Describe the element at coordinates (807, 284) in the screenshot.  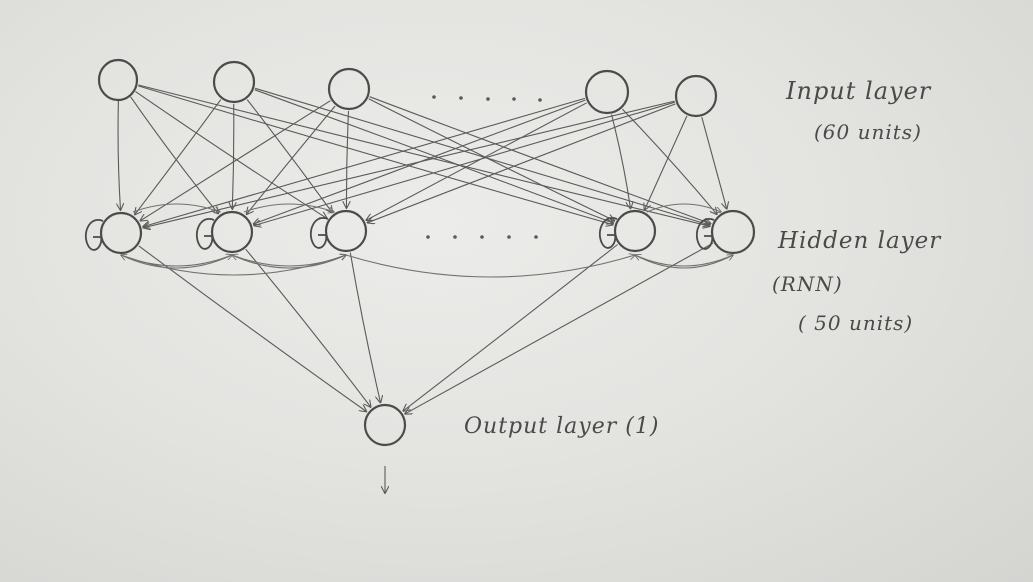
I see `hidden-layer-type: (RNN)` at that location.